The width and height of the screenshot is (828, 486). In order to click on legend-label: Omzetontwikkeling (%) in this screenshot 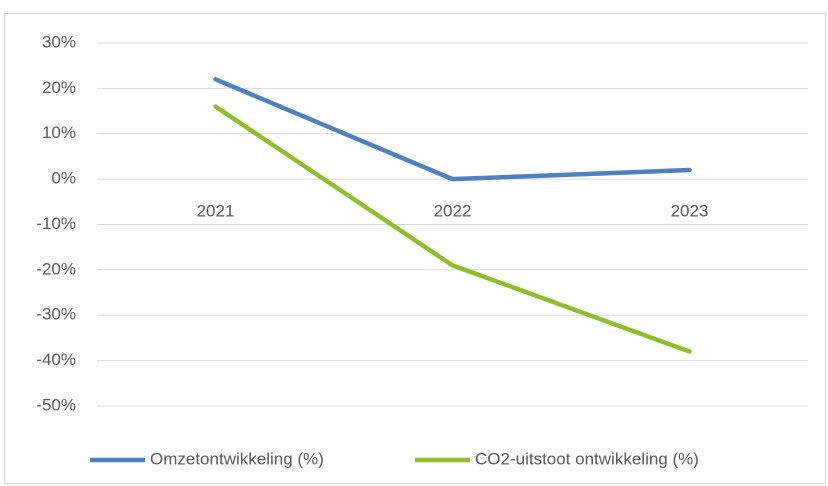, I will do `click(237, 458)`.